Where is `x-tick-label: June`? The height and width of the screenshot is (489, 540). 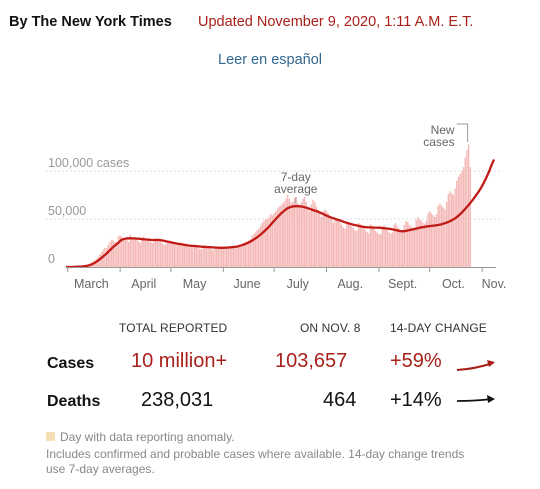 x-tick-label: June is located at coordinates (246, 284).